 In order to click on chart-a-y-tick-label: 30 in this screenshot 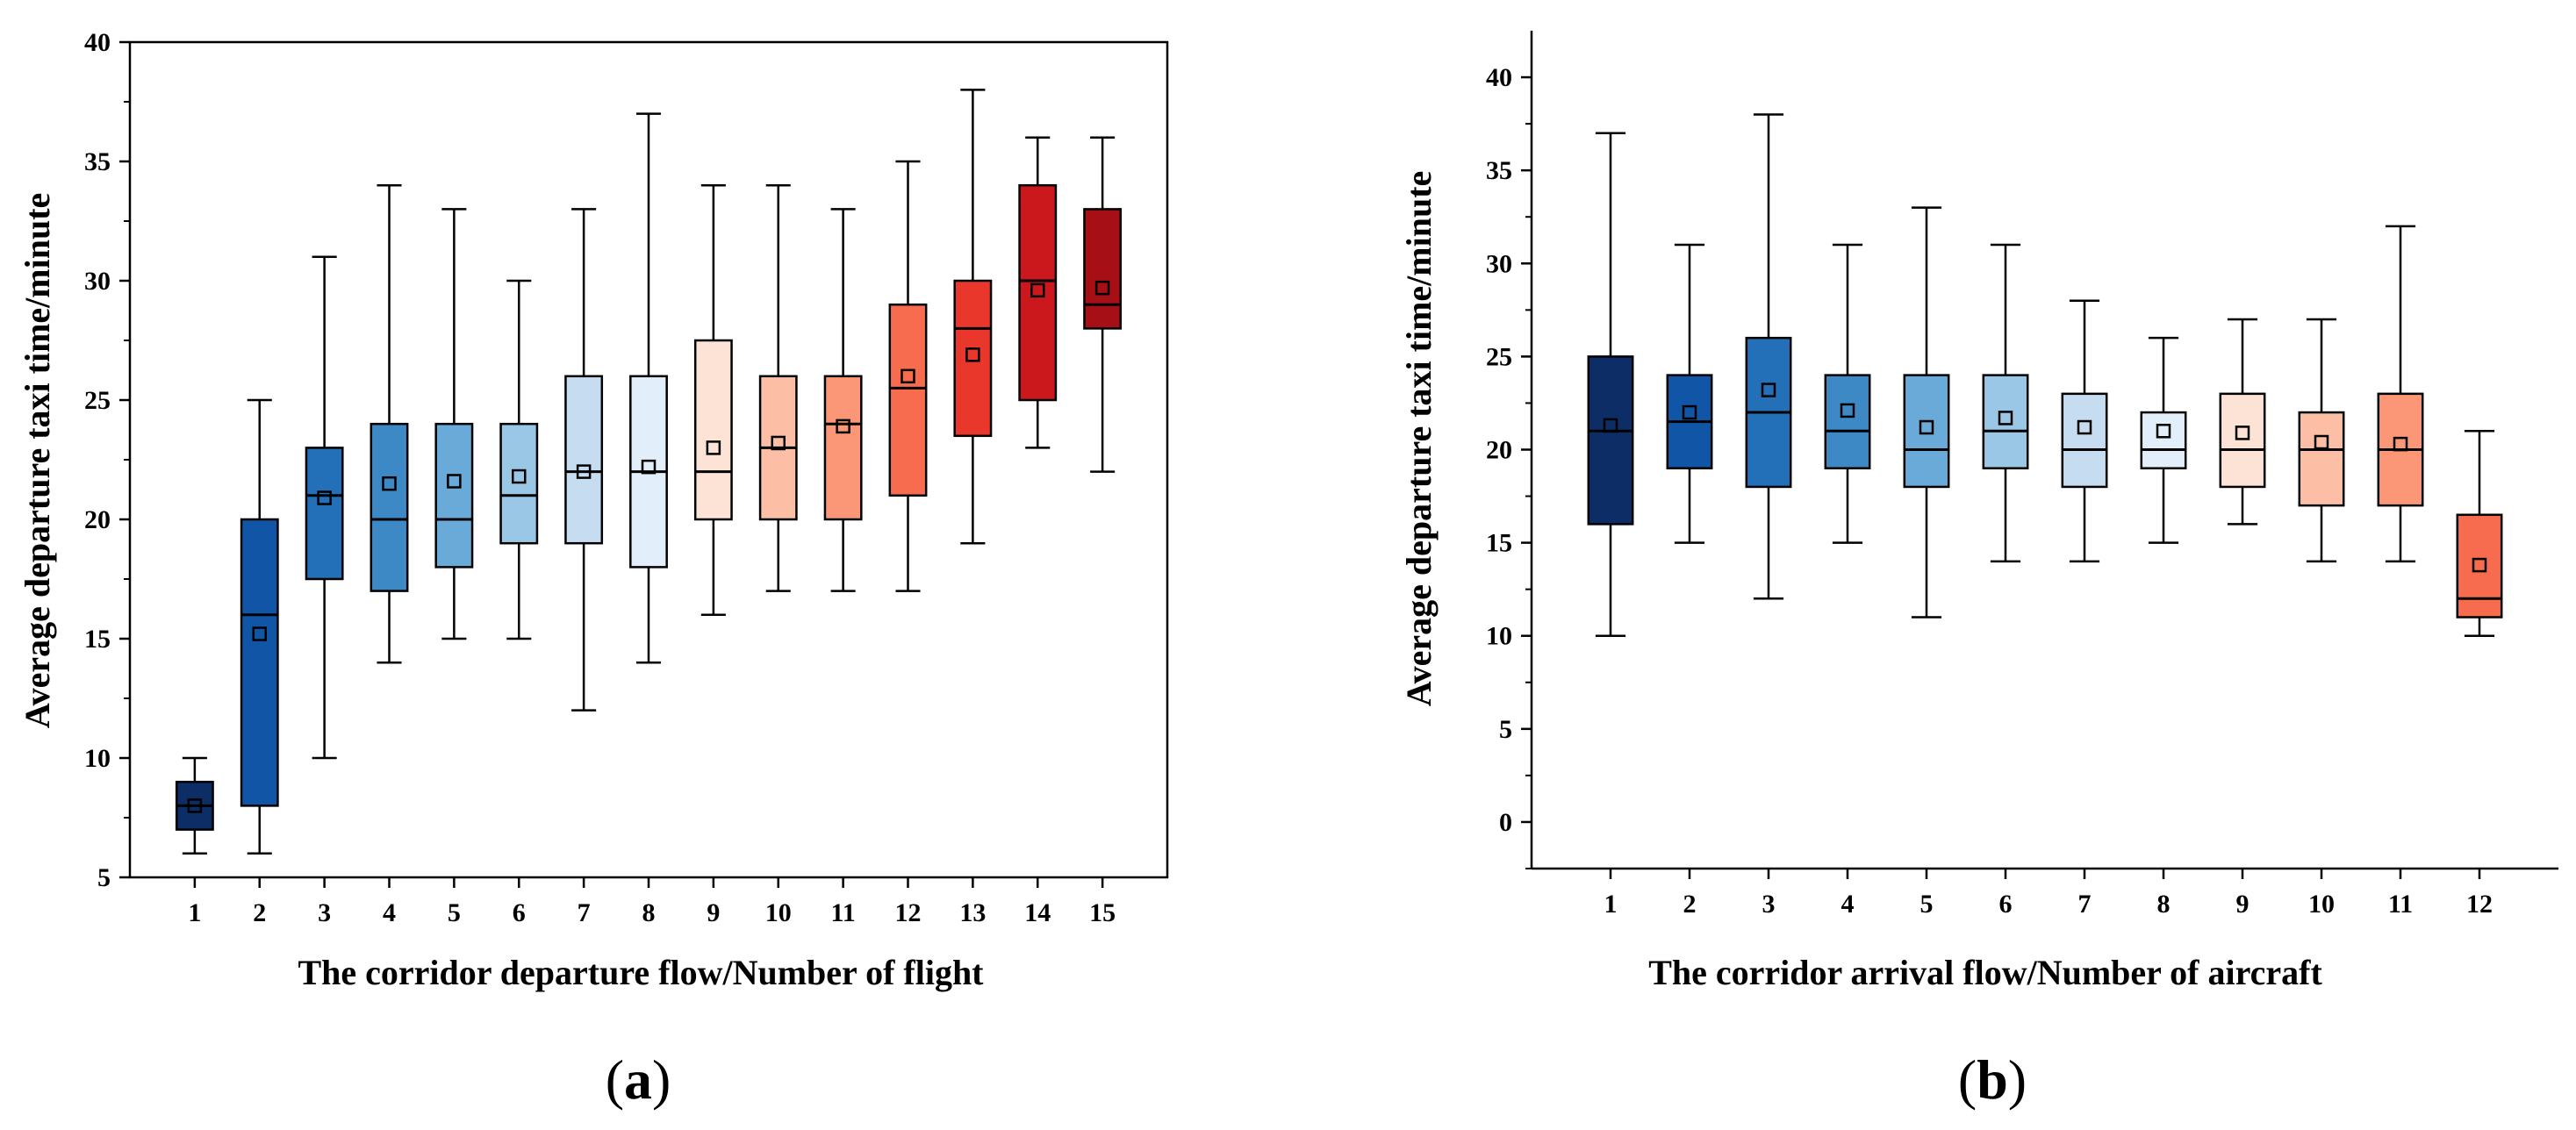, I will do `click(97, 281)`.